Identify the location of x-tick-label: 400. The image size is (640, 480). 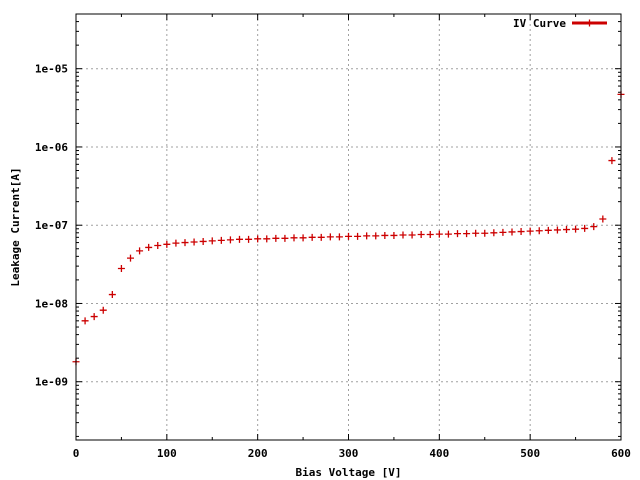
(439, 453).